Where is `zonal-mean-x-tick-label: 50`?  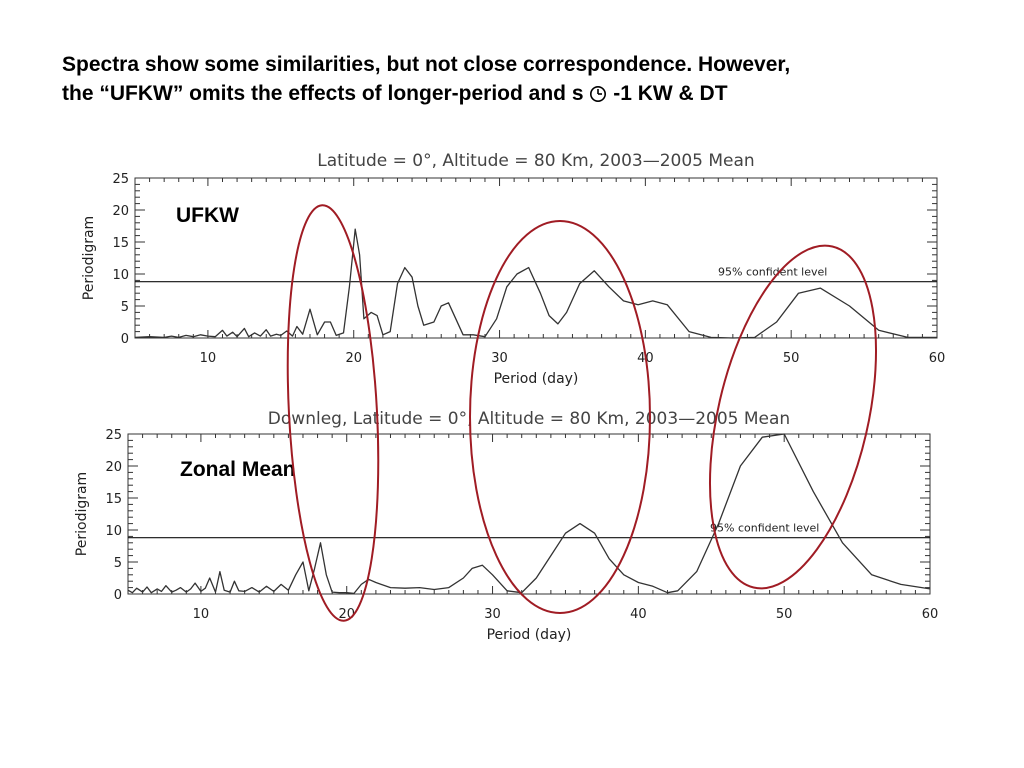 zonal-mean-x-tick-label: 50 is located at coordinates (784, 614).